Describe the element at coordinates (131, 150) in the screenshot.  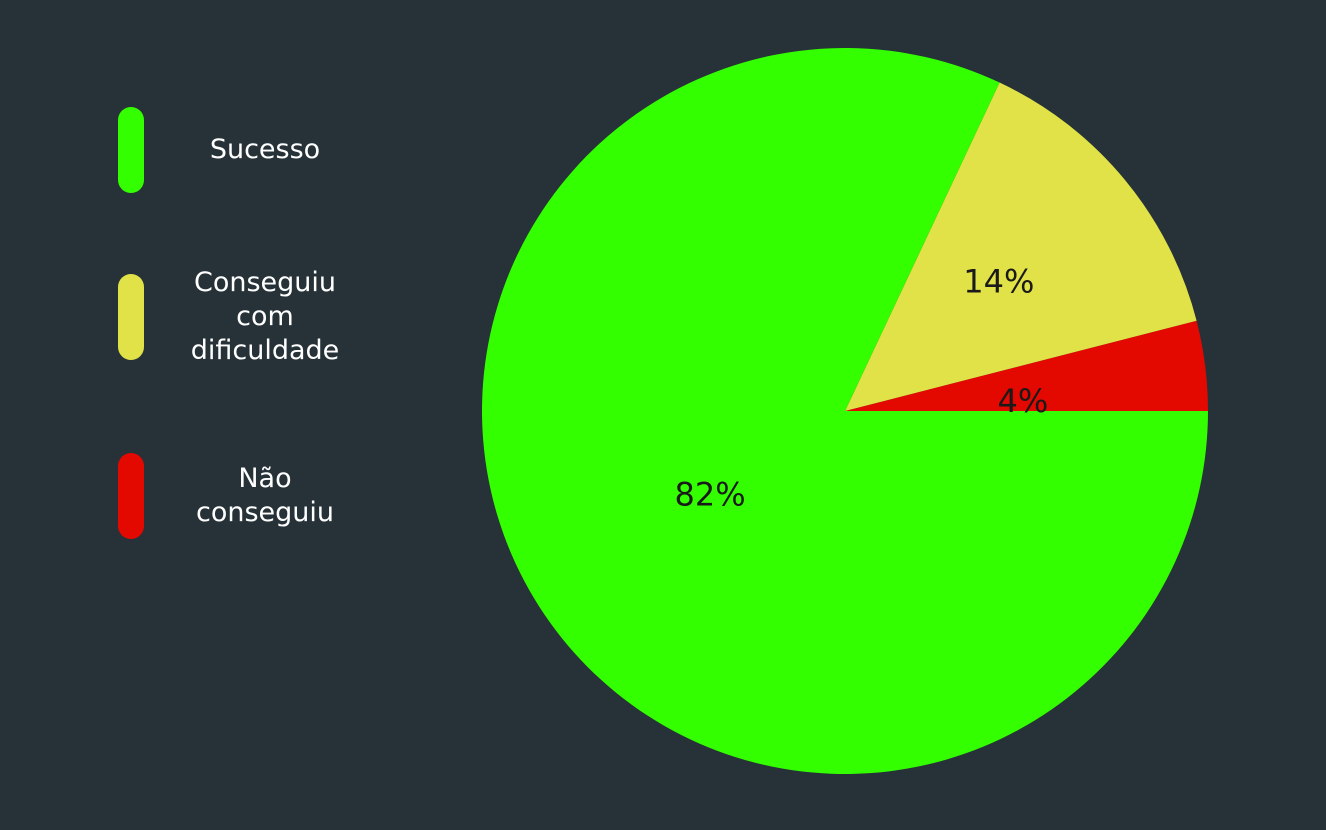
I see `legend-swatch-sucesso` at that location.